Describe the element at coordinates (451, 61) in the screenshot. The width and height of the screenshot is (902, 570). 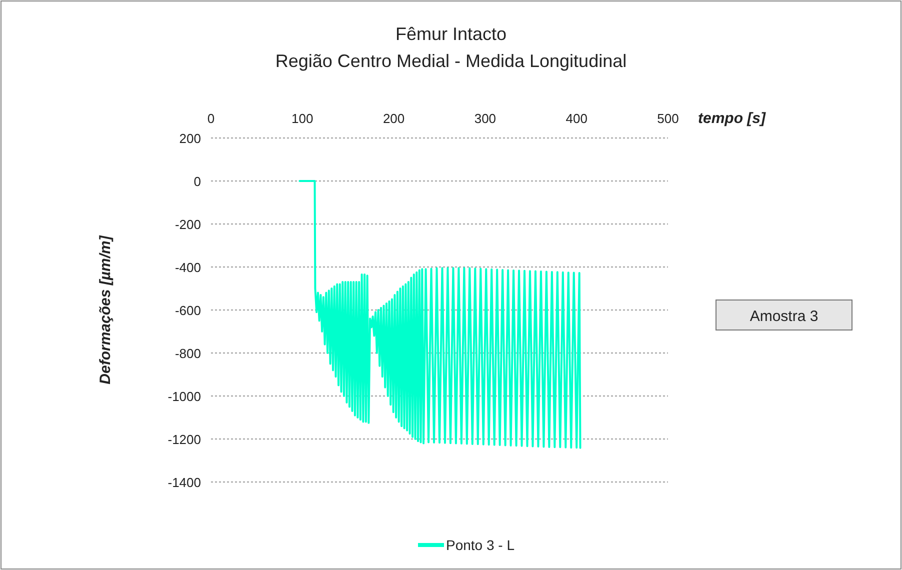
I see `chart-subtitle: Região Centro Medial - Medida Longitudinal` at that location.